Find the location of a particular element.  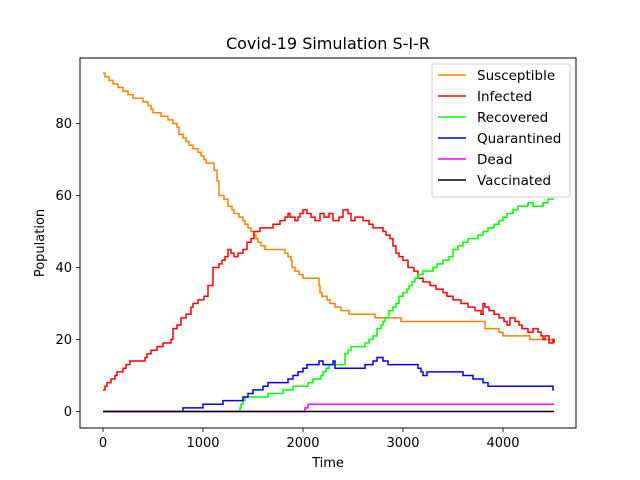

legend-label-vaccinated: Vaccinated is located at coordinates (514, 181).